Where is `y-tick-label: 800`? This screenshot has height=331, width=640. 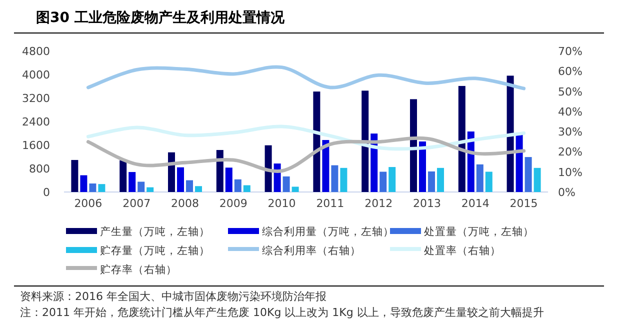
y-tick-label: 800 is located at coordinates (39, 169).